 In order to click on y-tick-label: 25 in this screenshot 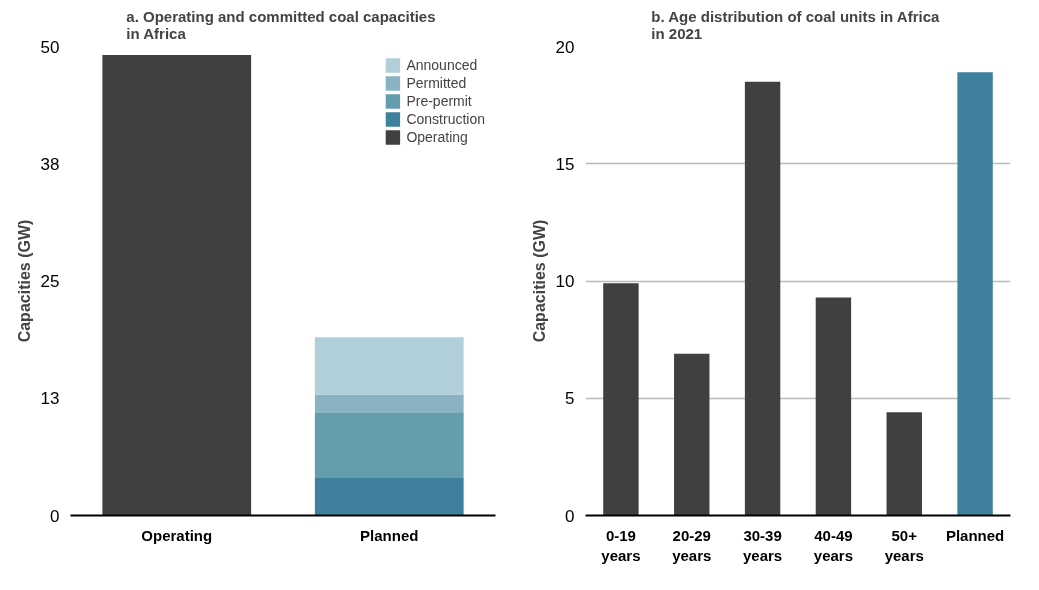, I will do `click(50, 281)`.